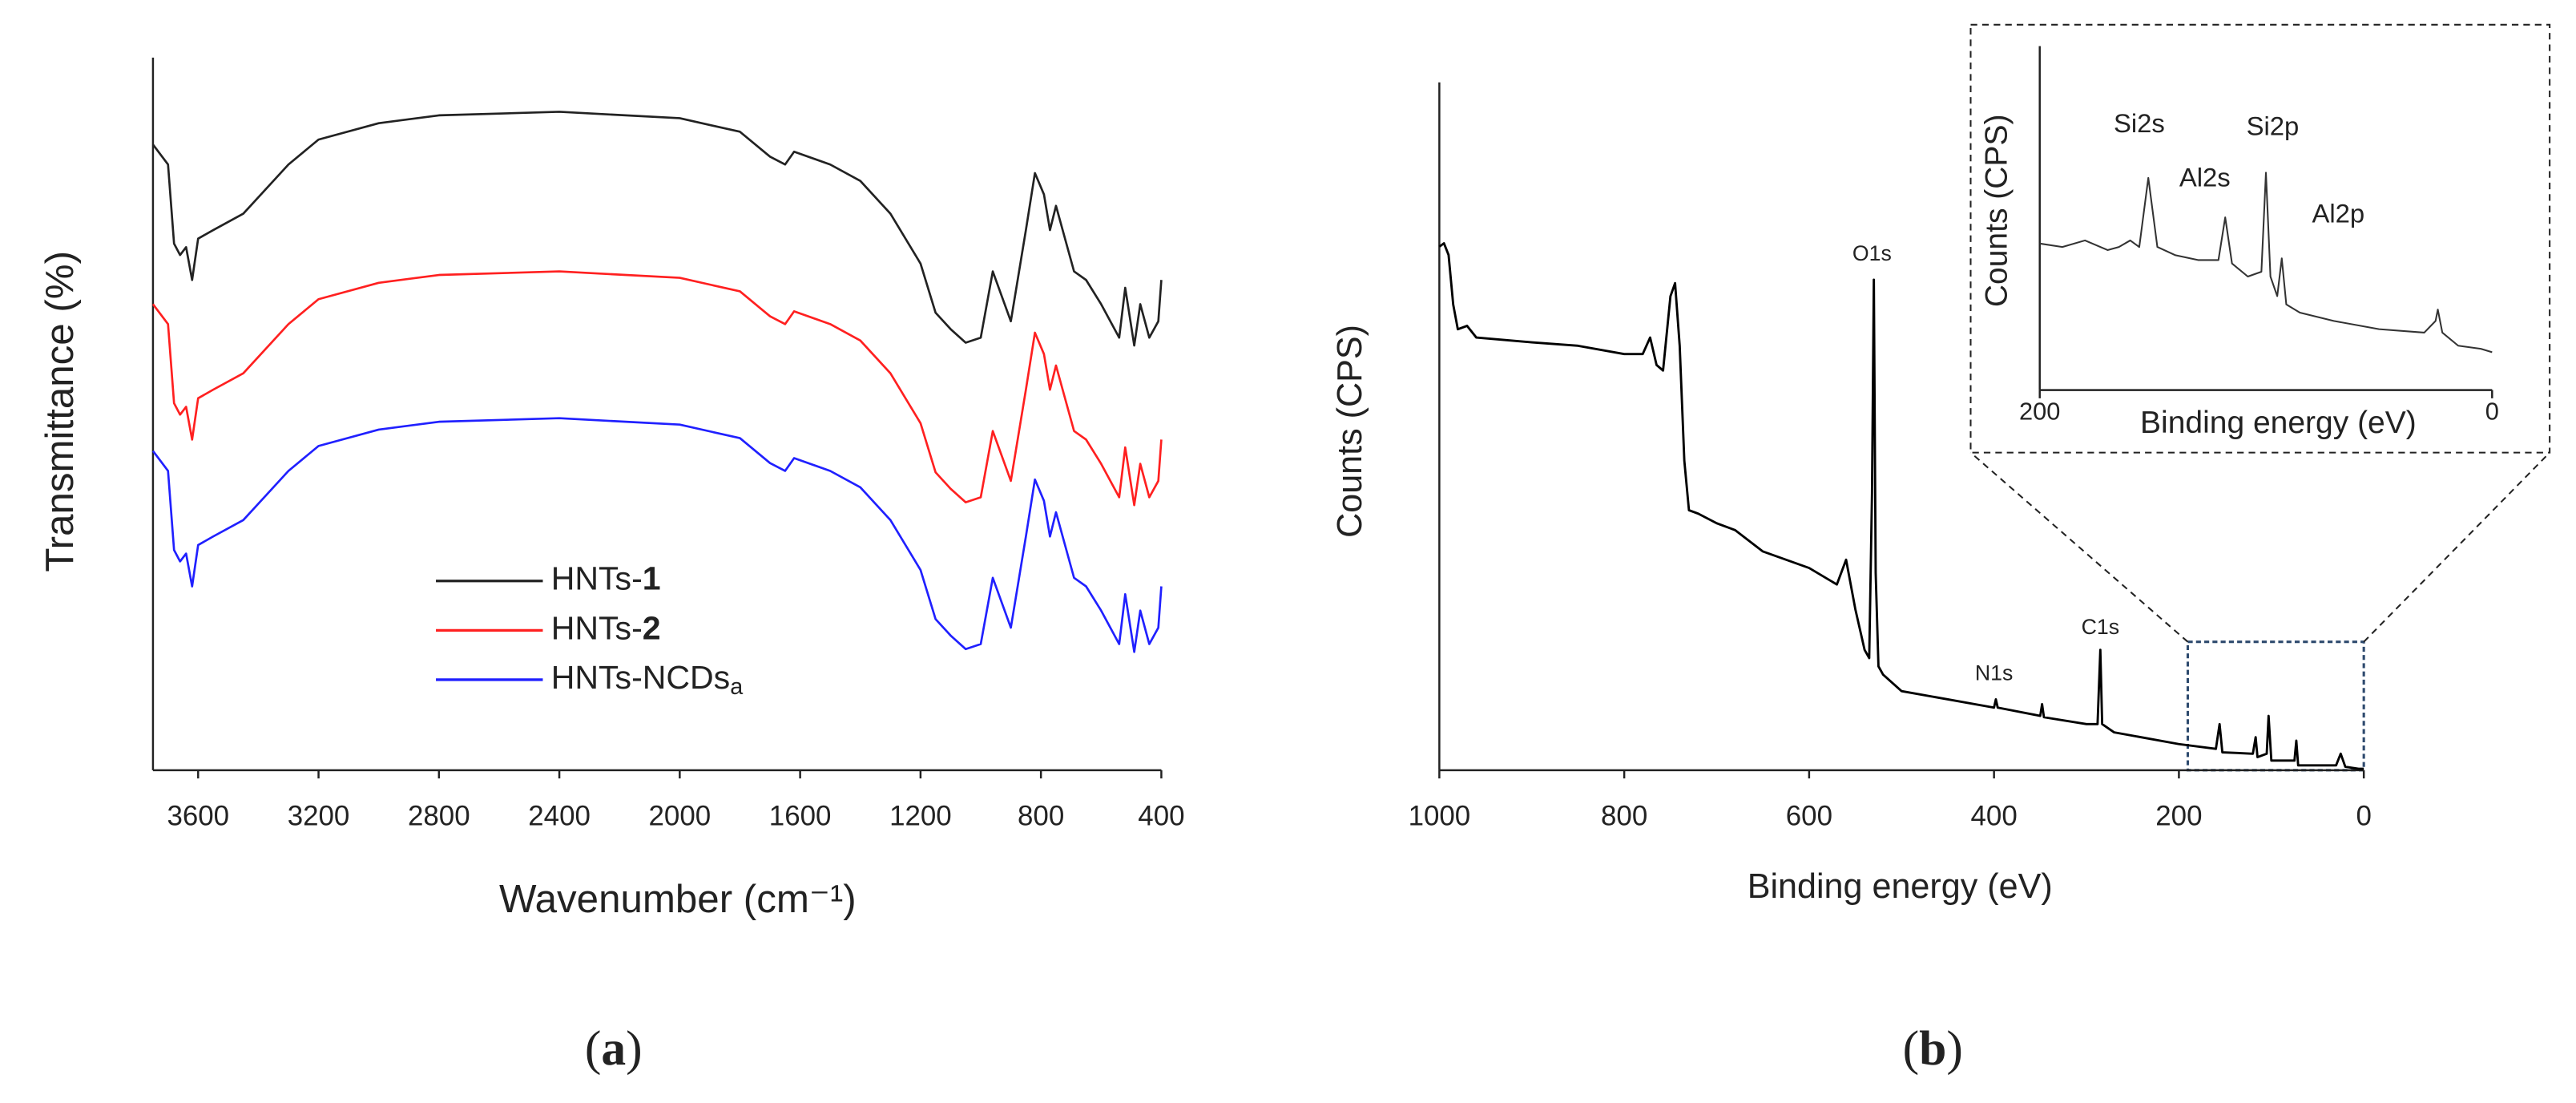 The width and height of the screenshot is (2576, 1103). What do you see at coordinates (2100, 627) in the screenshot?
I see `peak-label: C1s` at bounding box center [2100, 627].